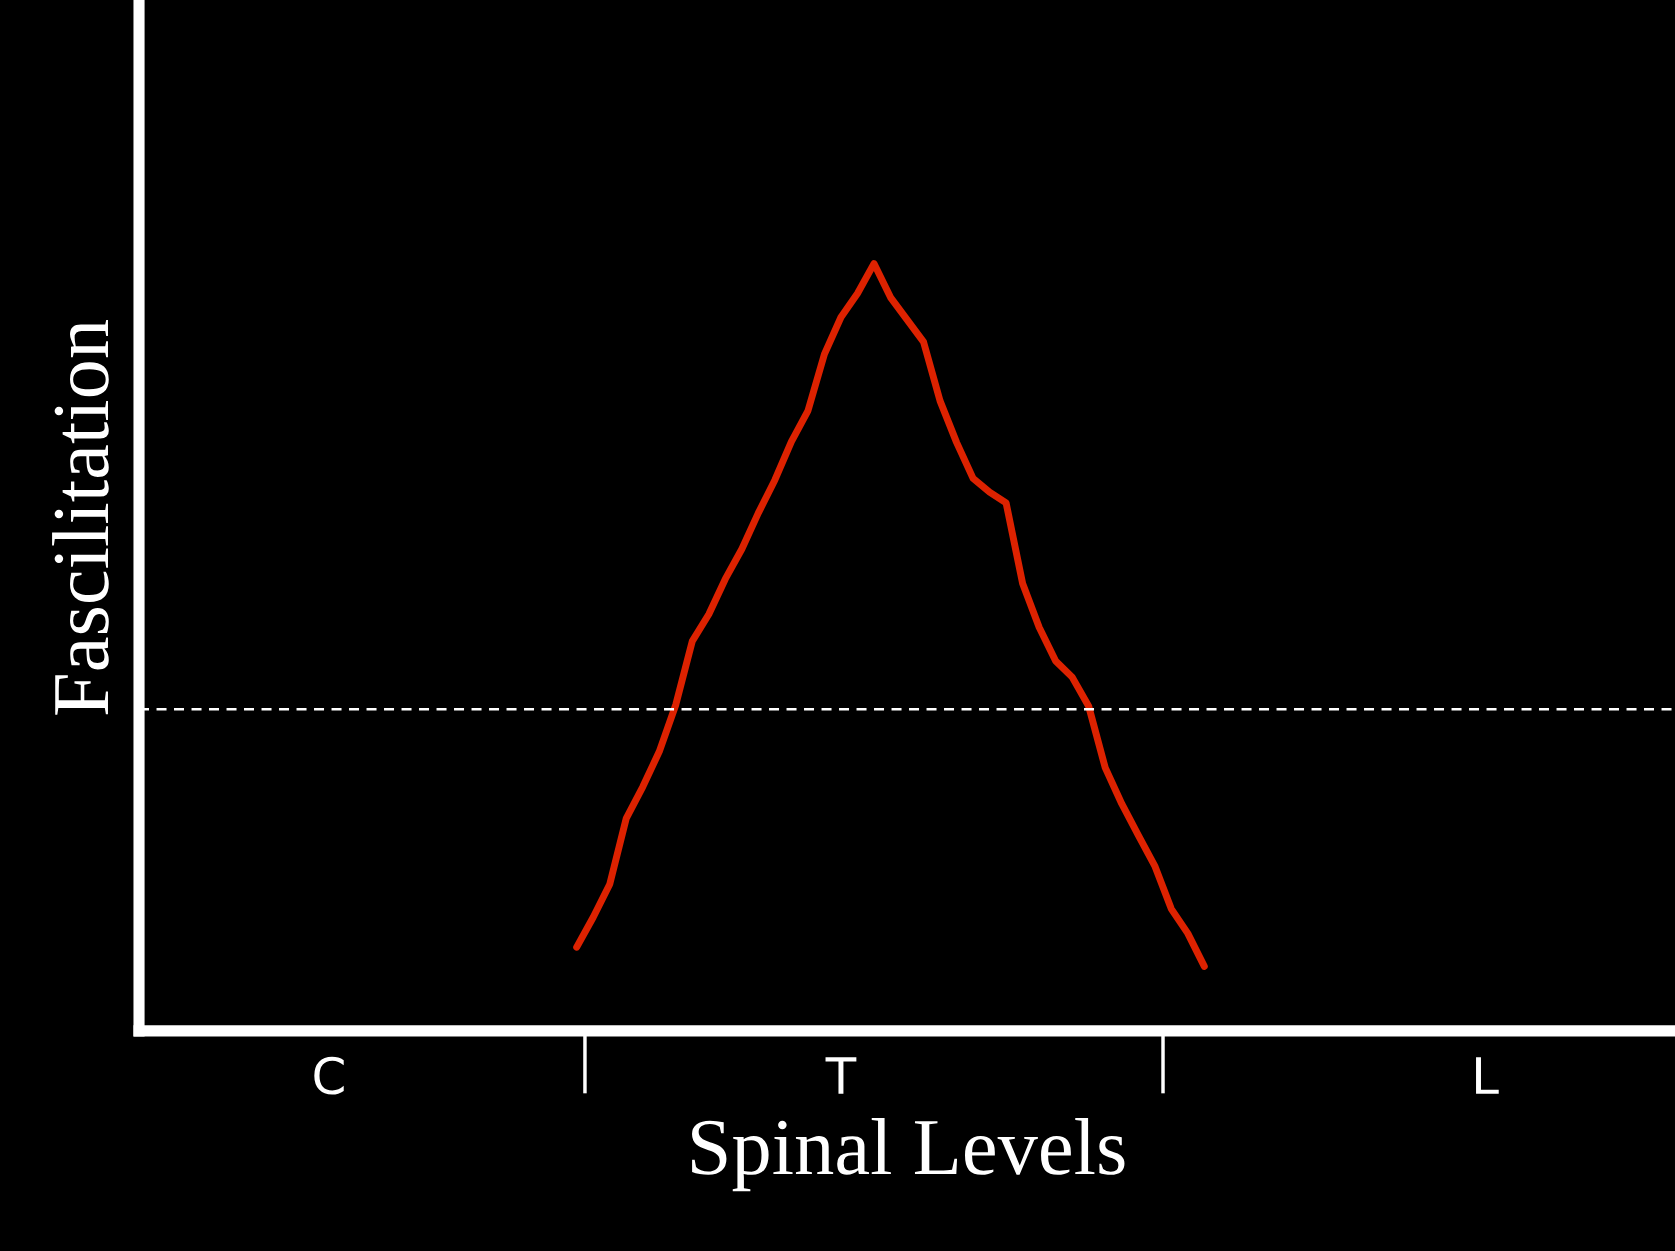 This screenshot has width=1675, height=1251. What do you see at coordinates (80, 517) in the screenshot?
I see `y-axis-title: Fascilitation` at bounding box center [80, 517].